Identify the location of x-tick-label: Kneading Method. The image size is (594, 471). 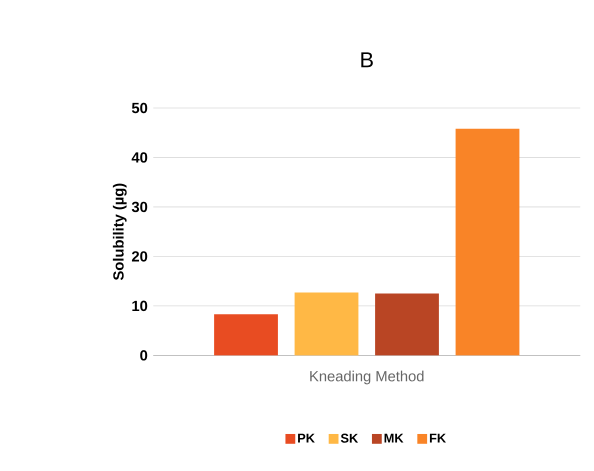
(367, 377).